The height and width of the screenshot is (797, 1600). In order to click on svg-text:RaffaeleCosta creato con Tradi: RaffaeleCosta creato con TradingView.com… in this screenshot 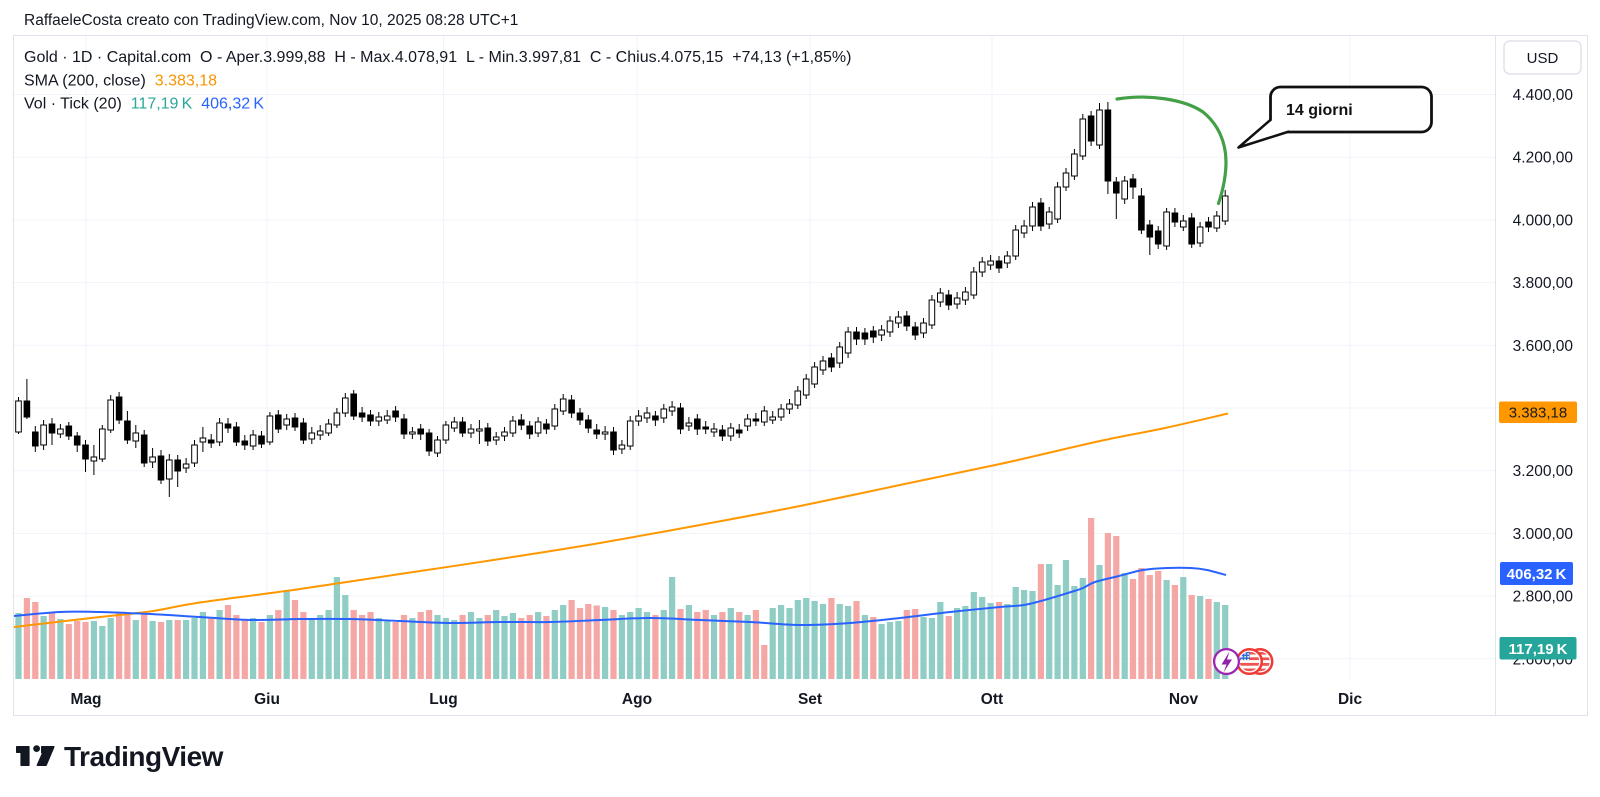, I will do `click(271, 20)`.